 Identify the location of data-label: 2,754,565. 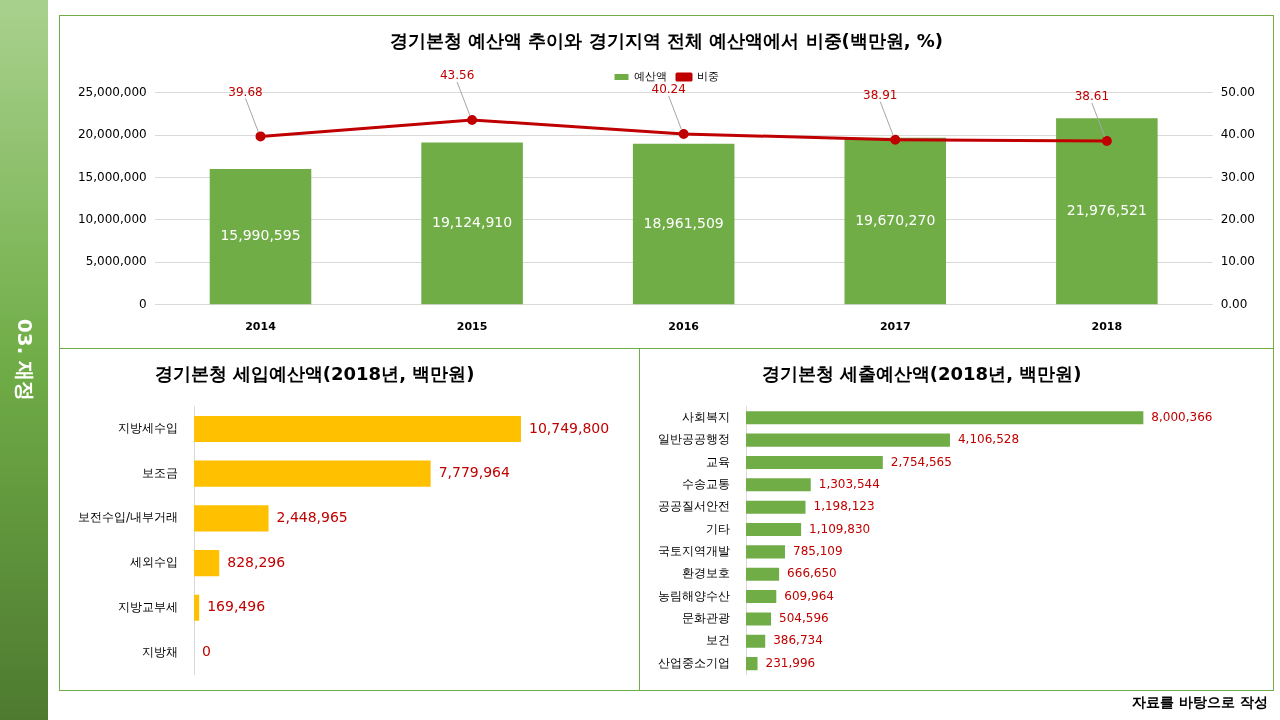
(921, 461).